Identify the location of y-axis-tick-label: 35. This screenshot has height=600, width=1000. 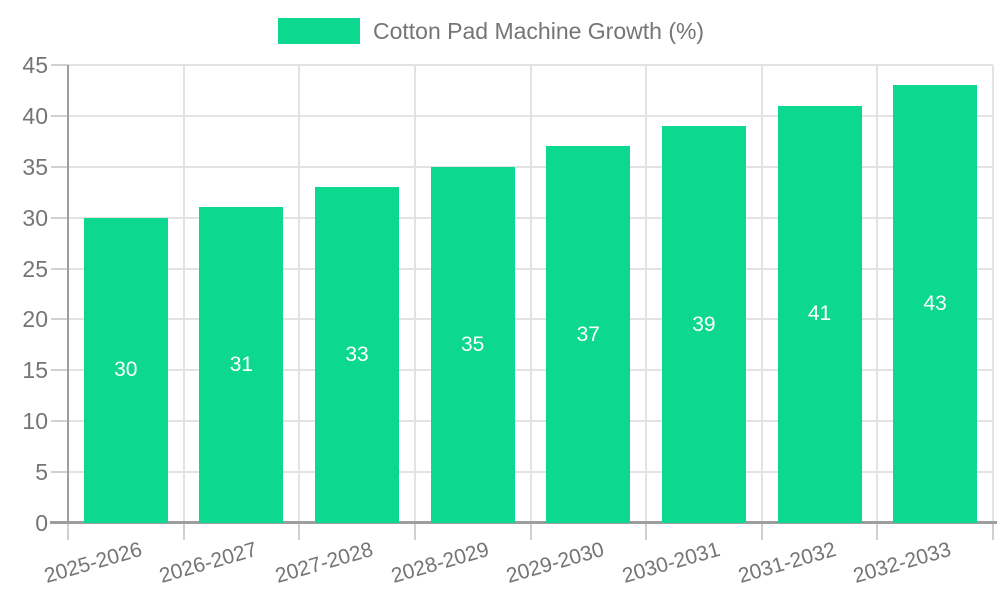
(35, 166).